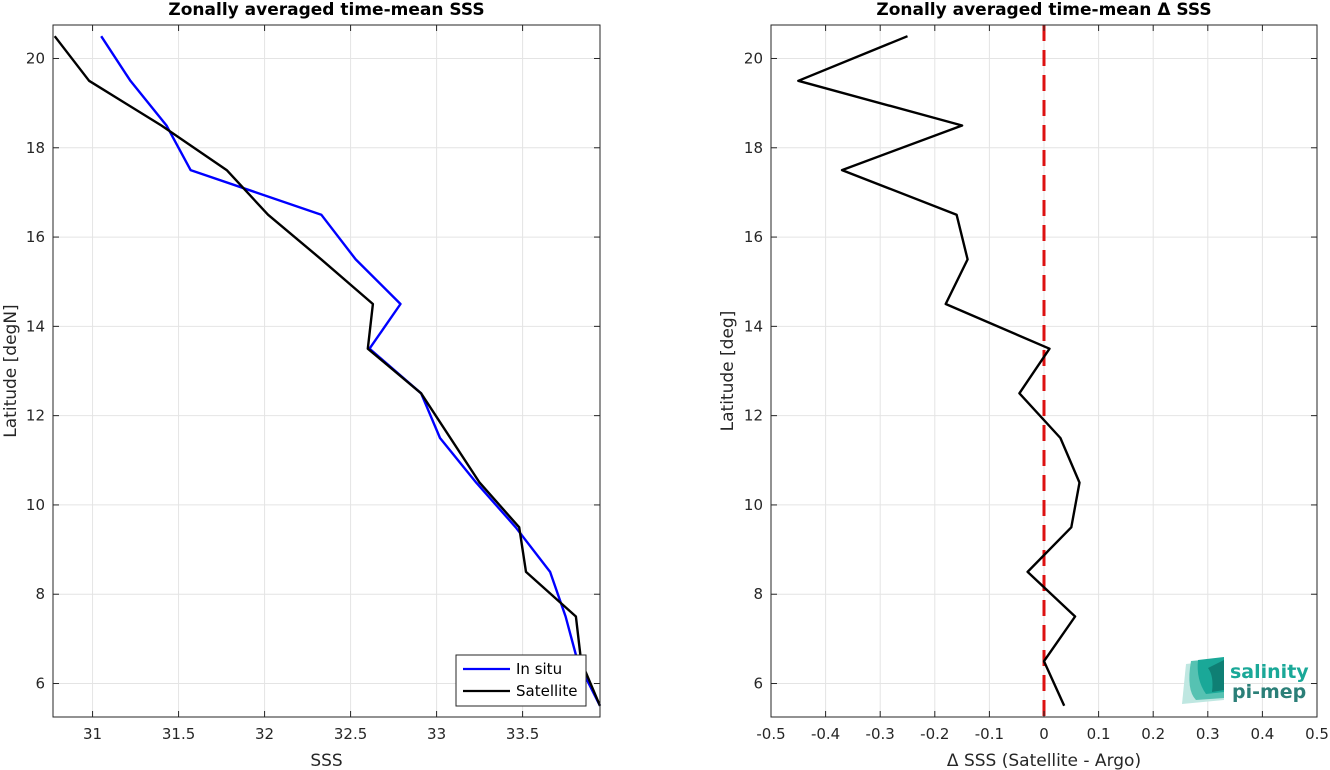 This screenshot has height=770, width=1330. Describe the element at coordinates (539, 669) in the screenshot. I see `legend-label-in-situ: In situ` at that location.